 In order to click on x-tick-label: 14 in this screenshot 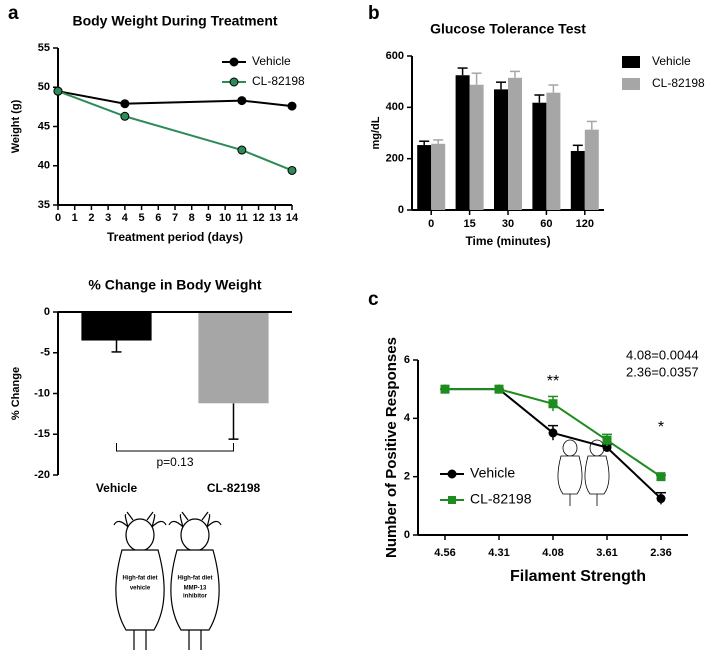, I will do `click(292, 218)`.